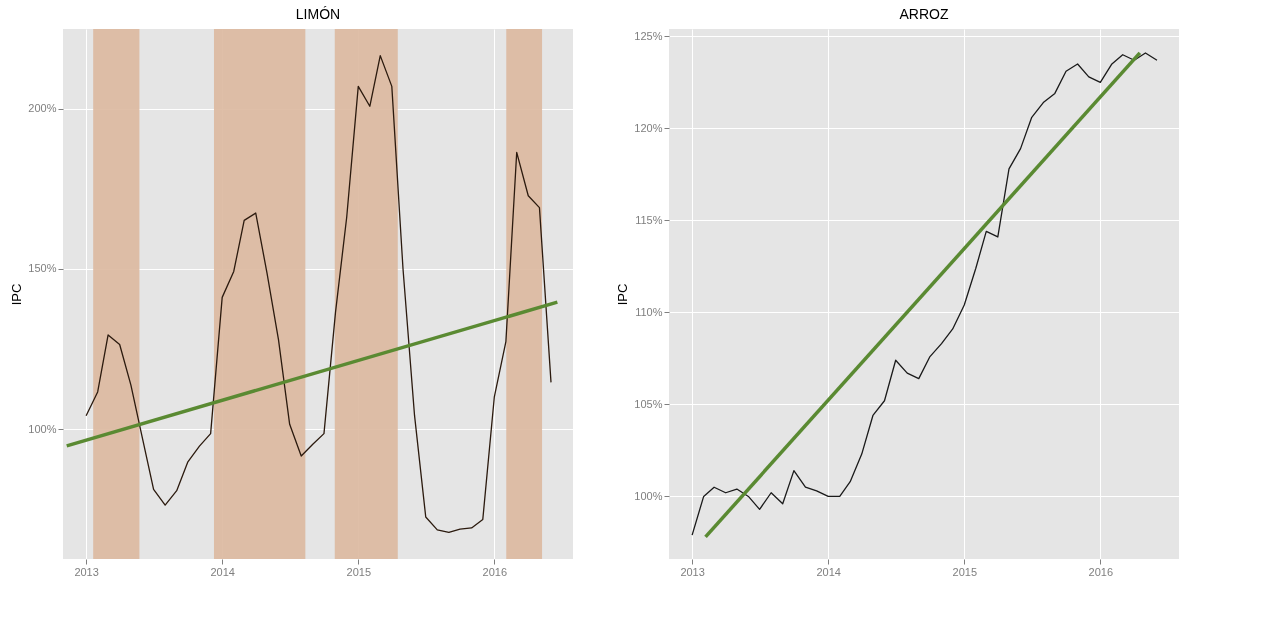  I want to click on chart-title: LIMÓN, so click(318, 14).